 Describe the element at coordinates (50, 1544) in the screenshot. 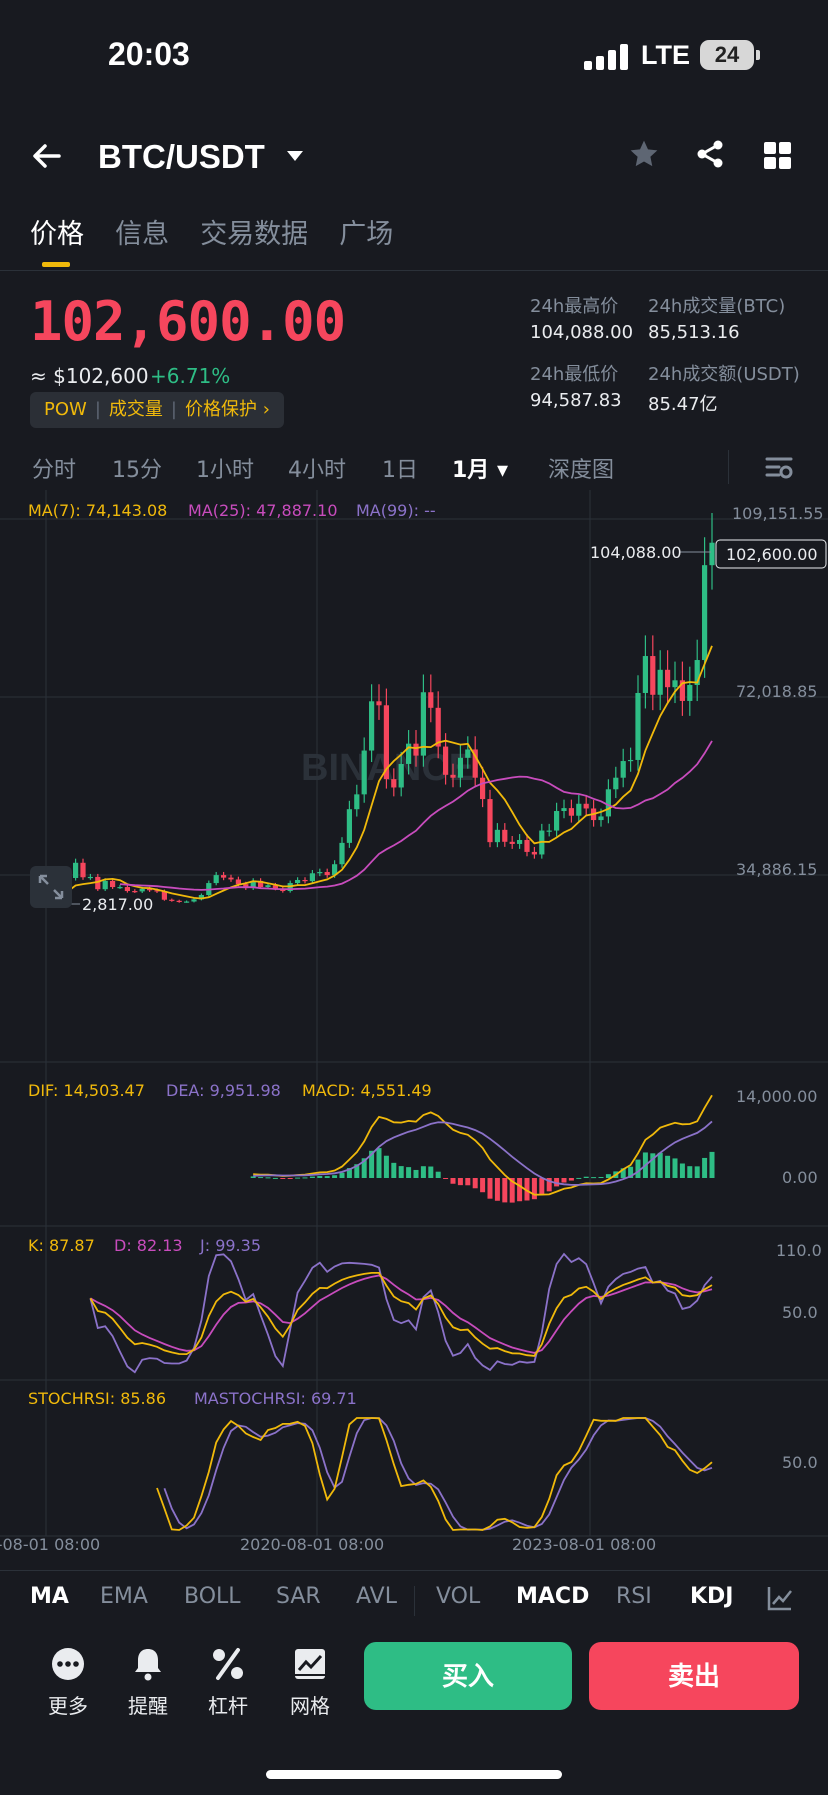

I see `time-label-1: 2017-08-01 08:00` at that location.